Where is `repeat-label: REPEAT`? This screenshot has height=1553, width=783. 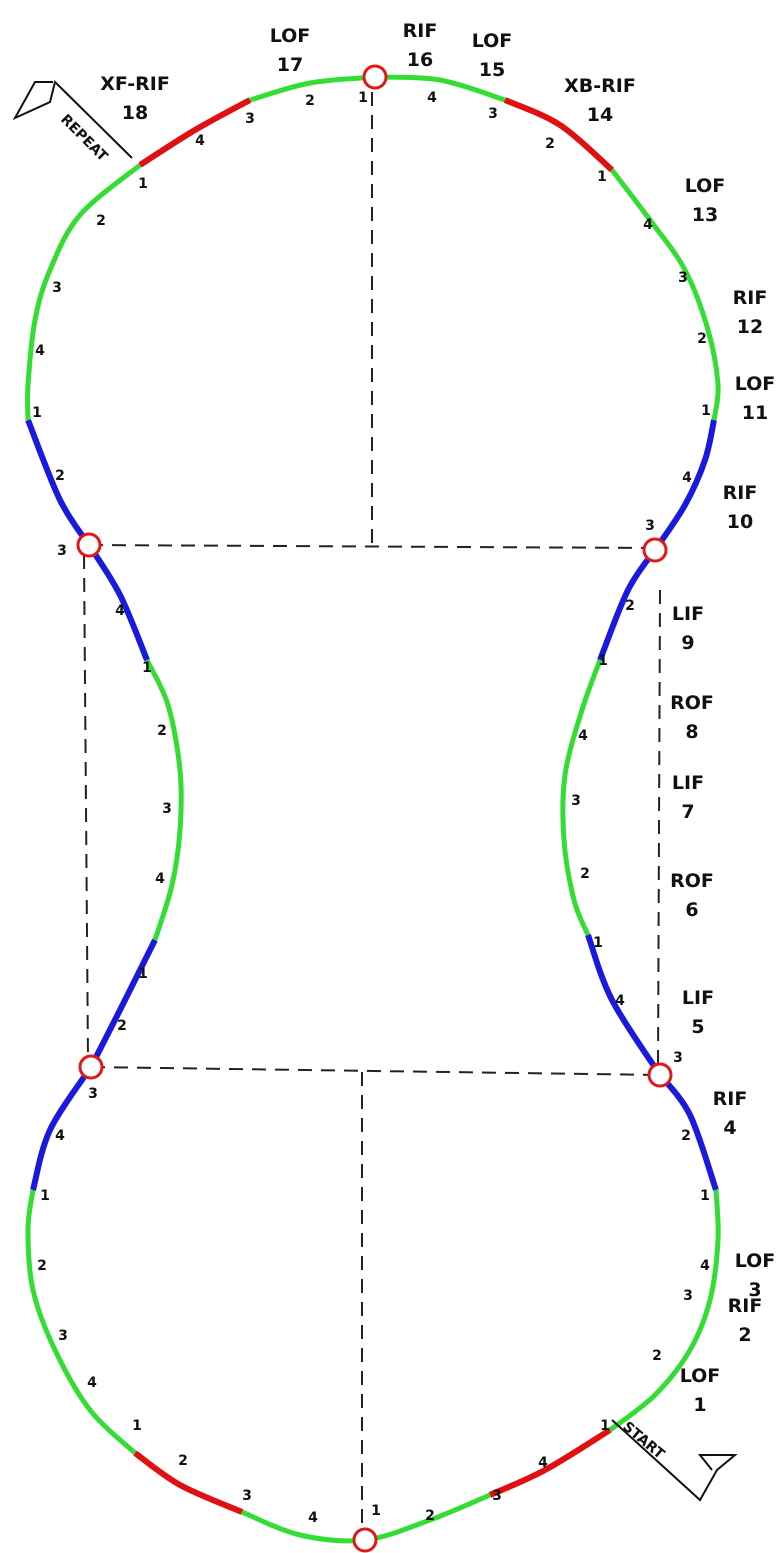 repeat-label: REPEAT is located at coordinates (84, 139).